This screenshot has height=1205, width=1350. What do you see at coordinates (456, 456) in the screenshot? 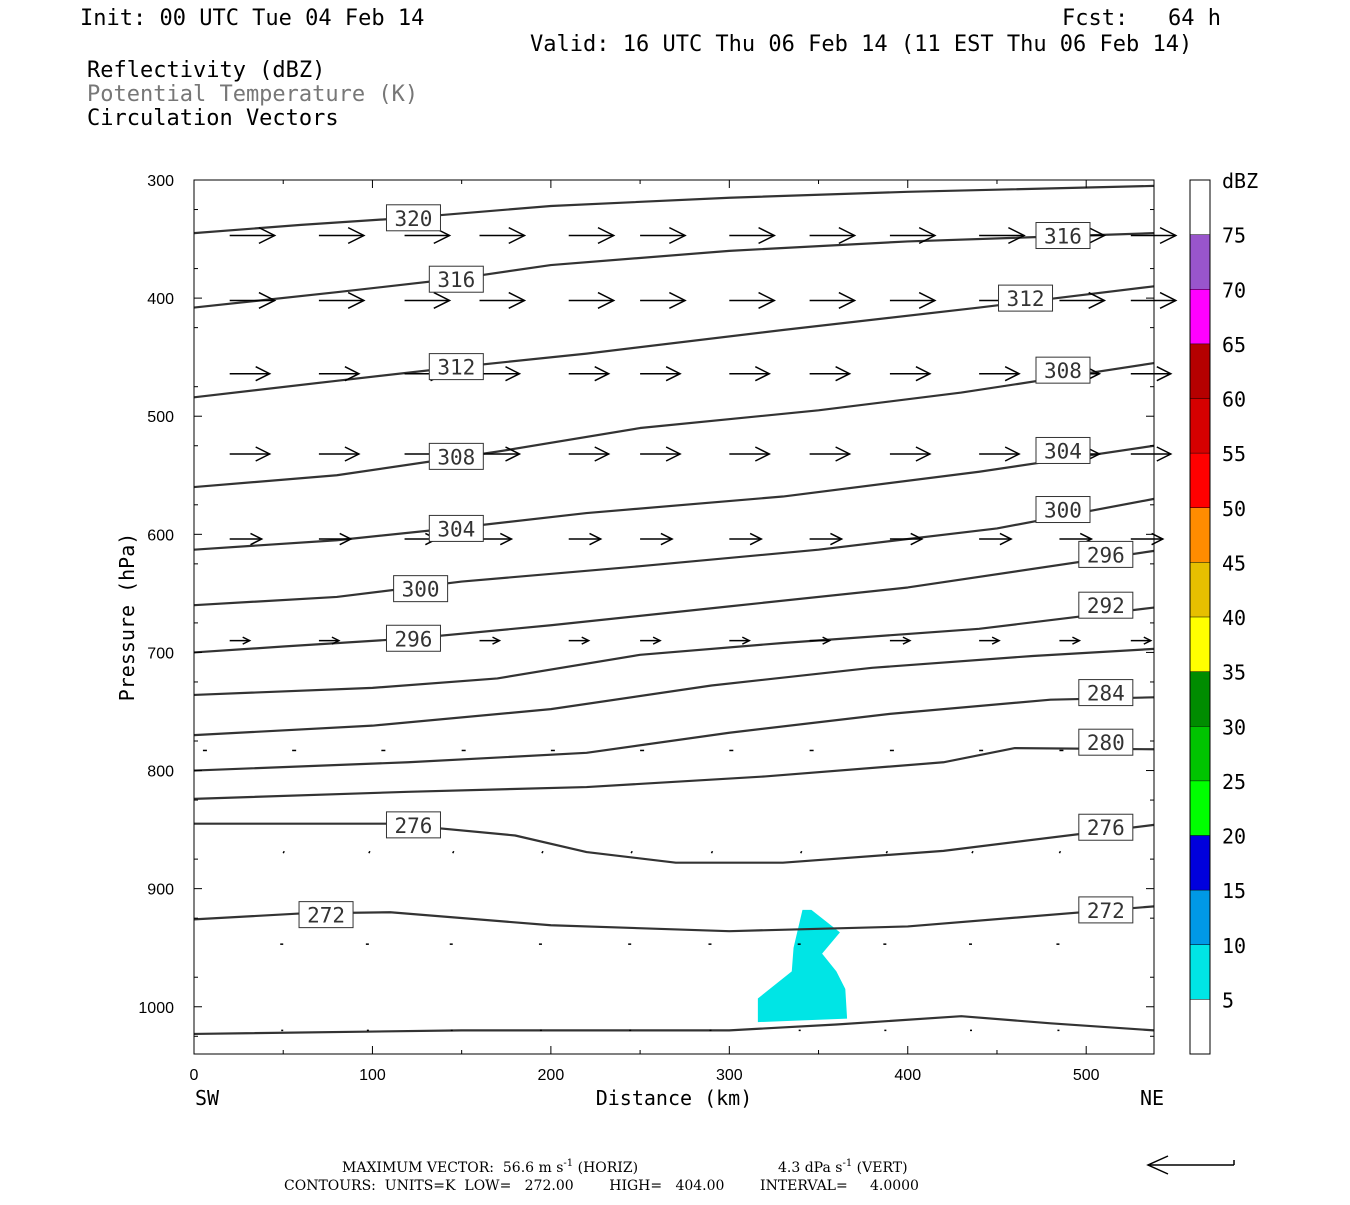
I see `theta-label-308: 308` at bounding box center [456, 456].